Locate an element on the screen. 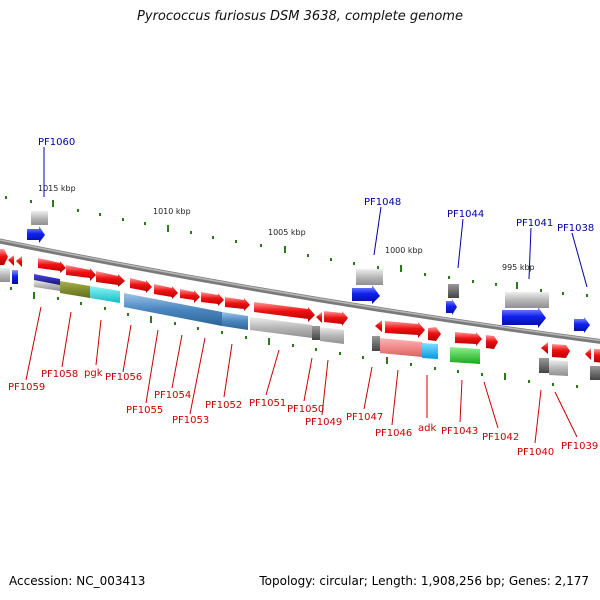  gene-label-pf1059: PF1059 is located at coordinates (26, 387).